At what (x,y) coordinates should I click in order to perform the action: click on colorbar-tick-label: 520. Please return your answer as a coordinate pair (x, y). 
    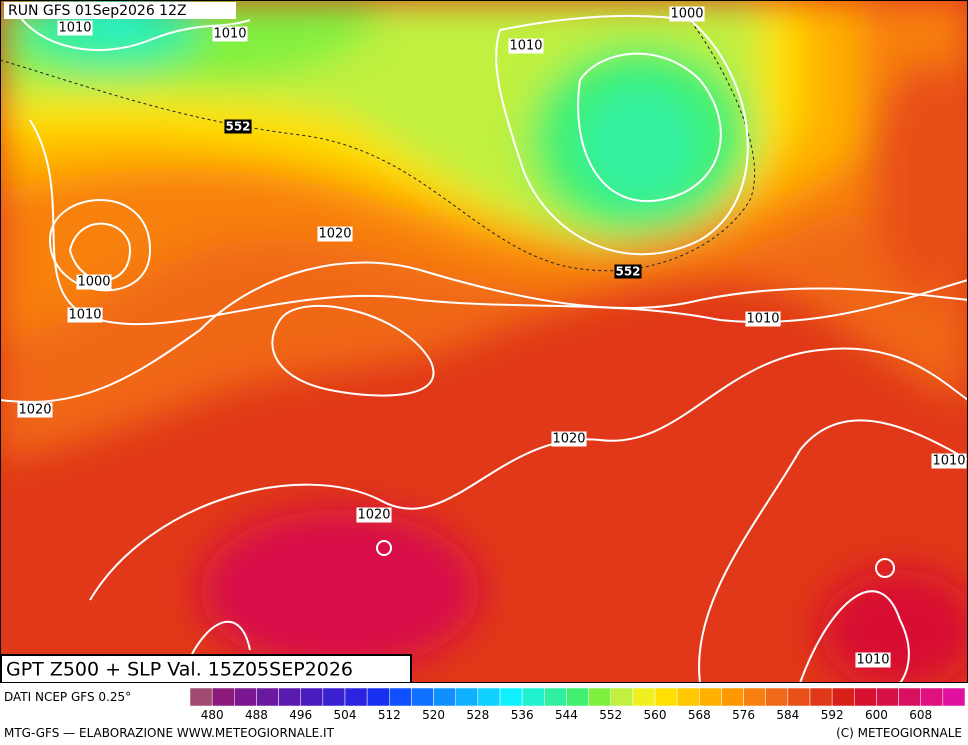
    Looking at the image, I should click on (433, 715).